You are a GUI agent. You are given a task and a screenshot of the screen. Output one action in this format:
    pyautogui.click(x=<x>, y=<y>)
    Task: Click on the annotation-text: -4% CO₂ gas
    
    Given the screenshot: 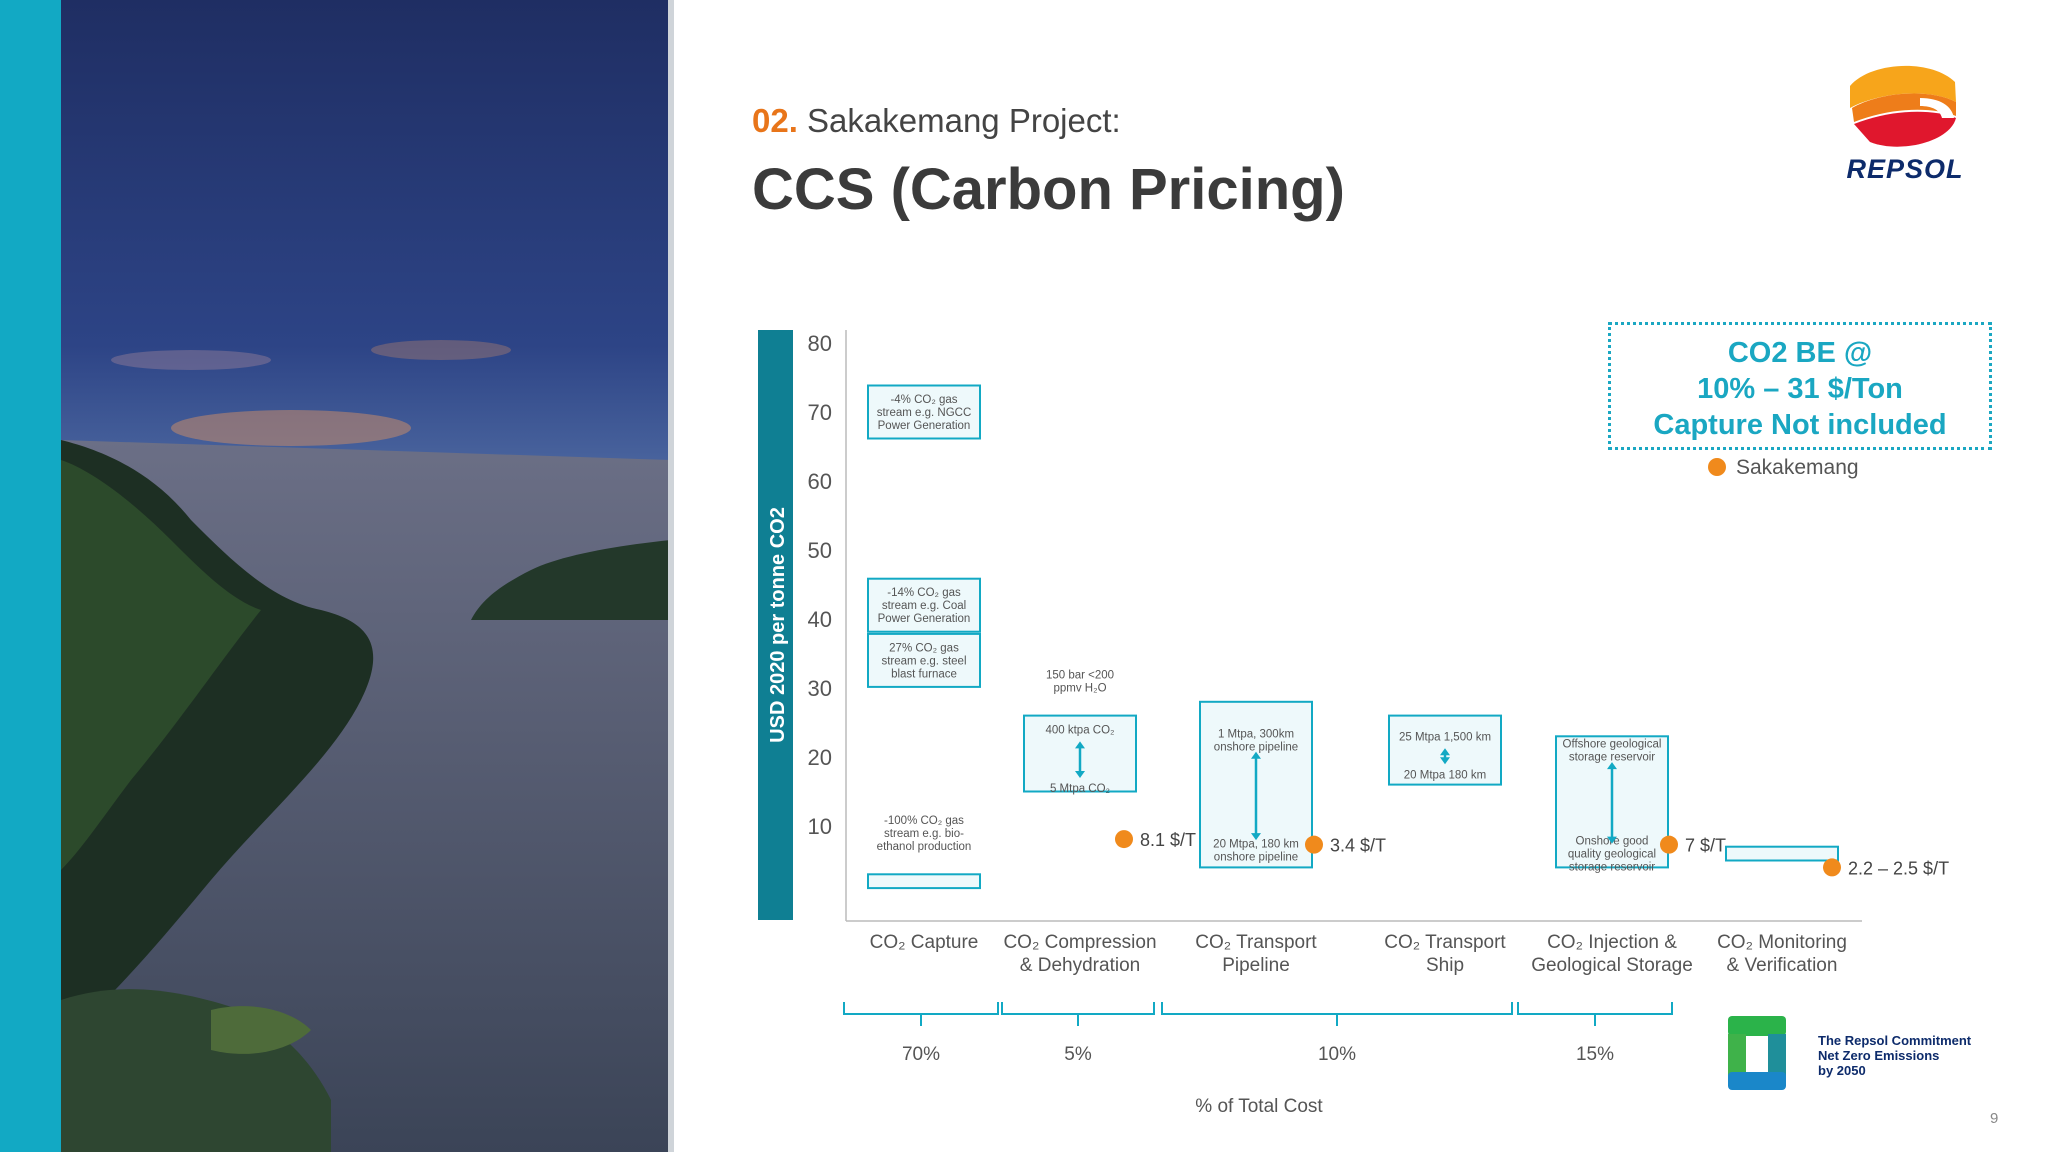 What is the action you would take?
    pyautogui.click(x=923, y=400)
    